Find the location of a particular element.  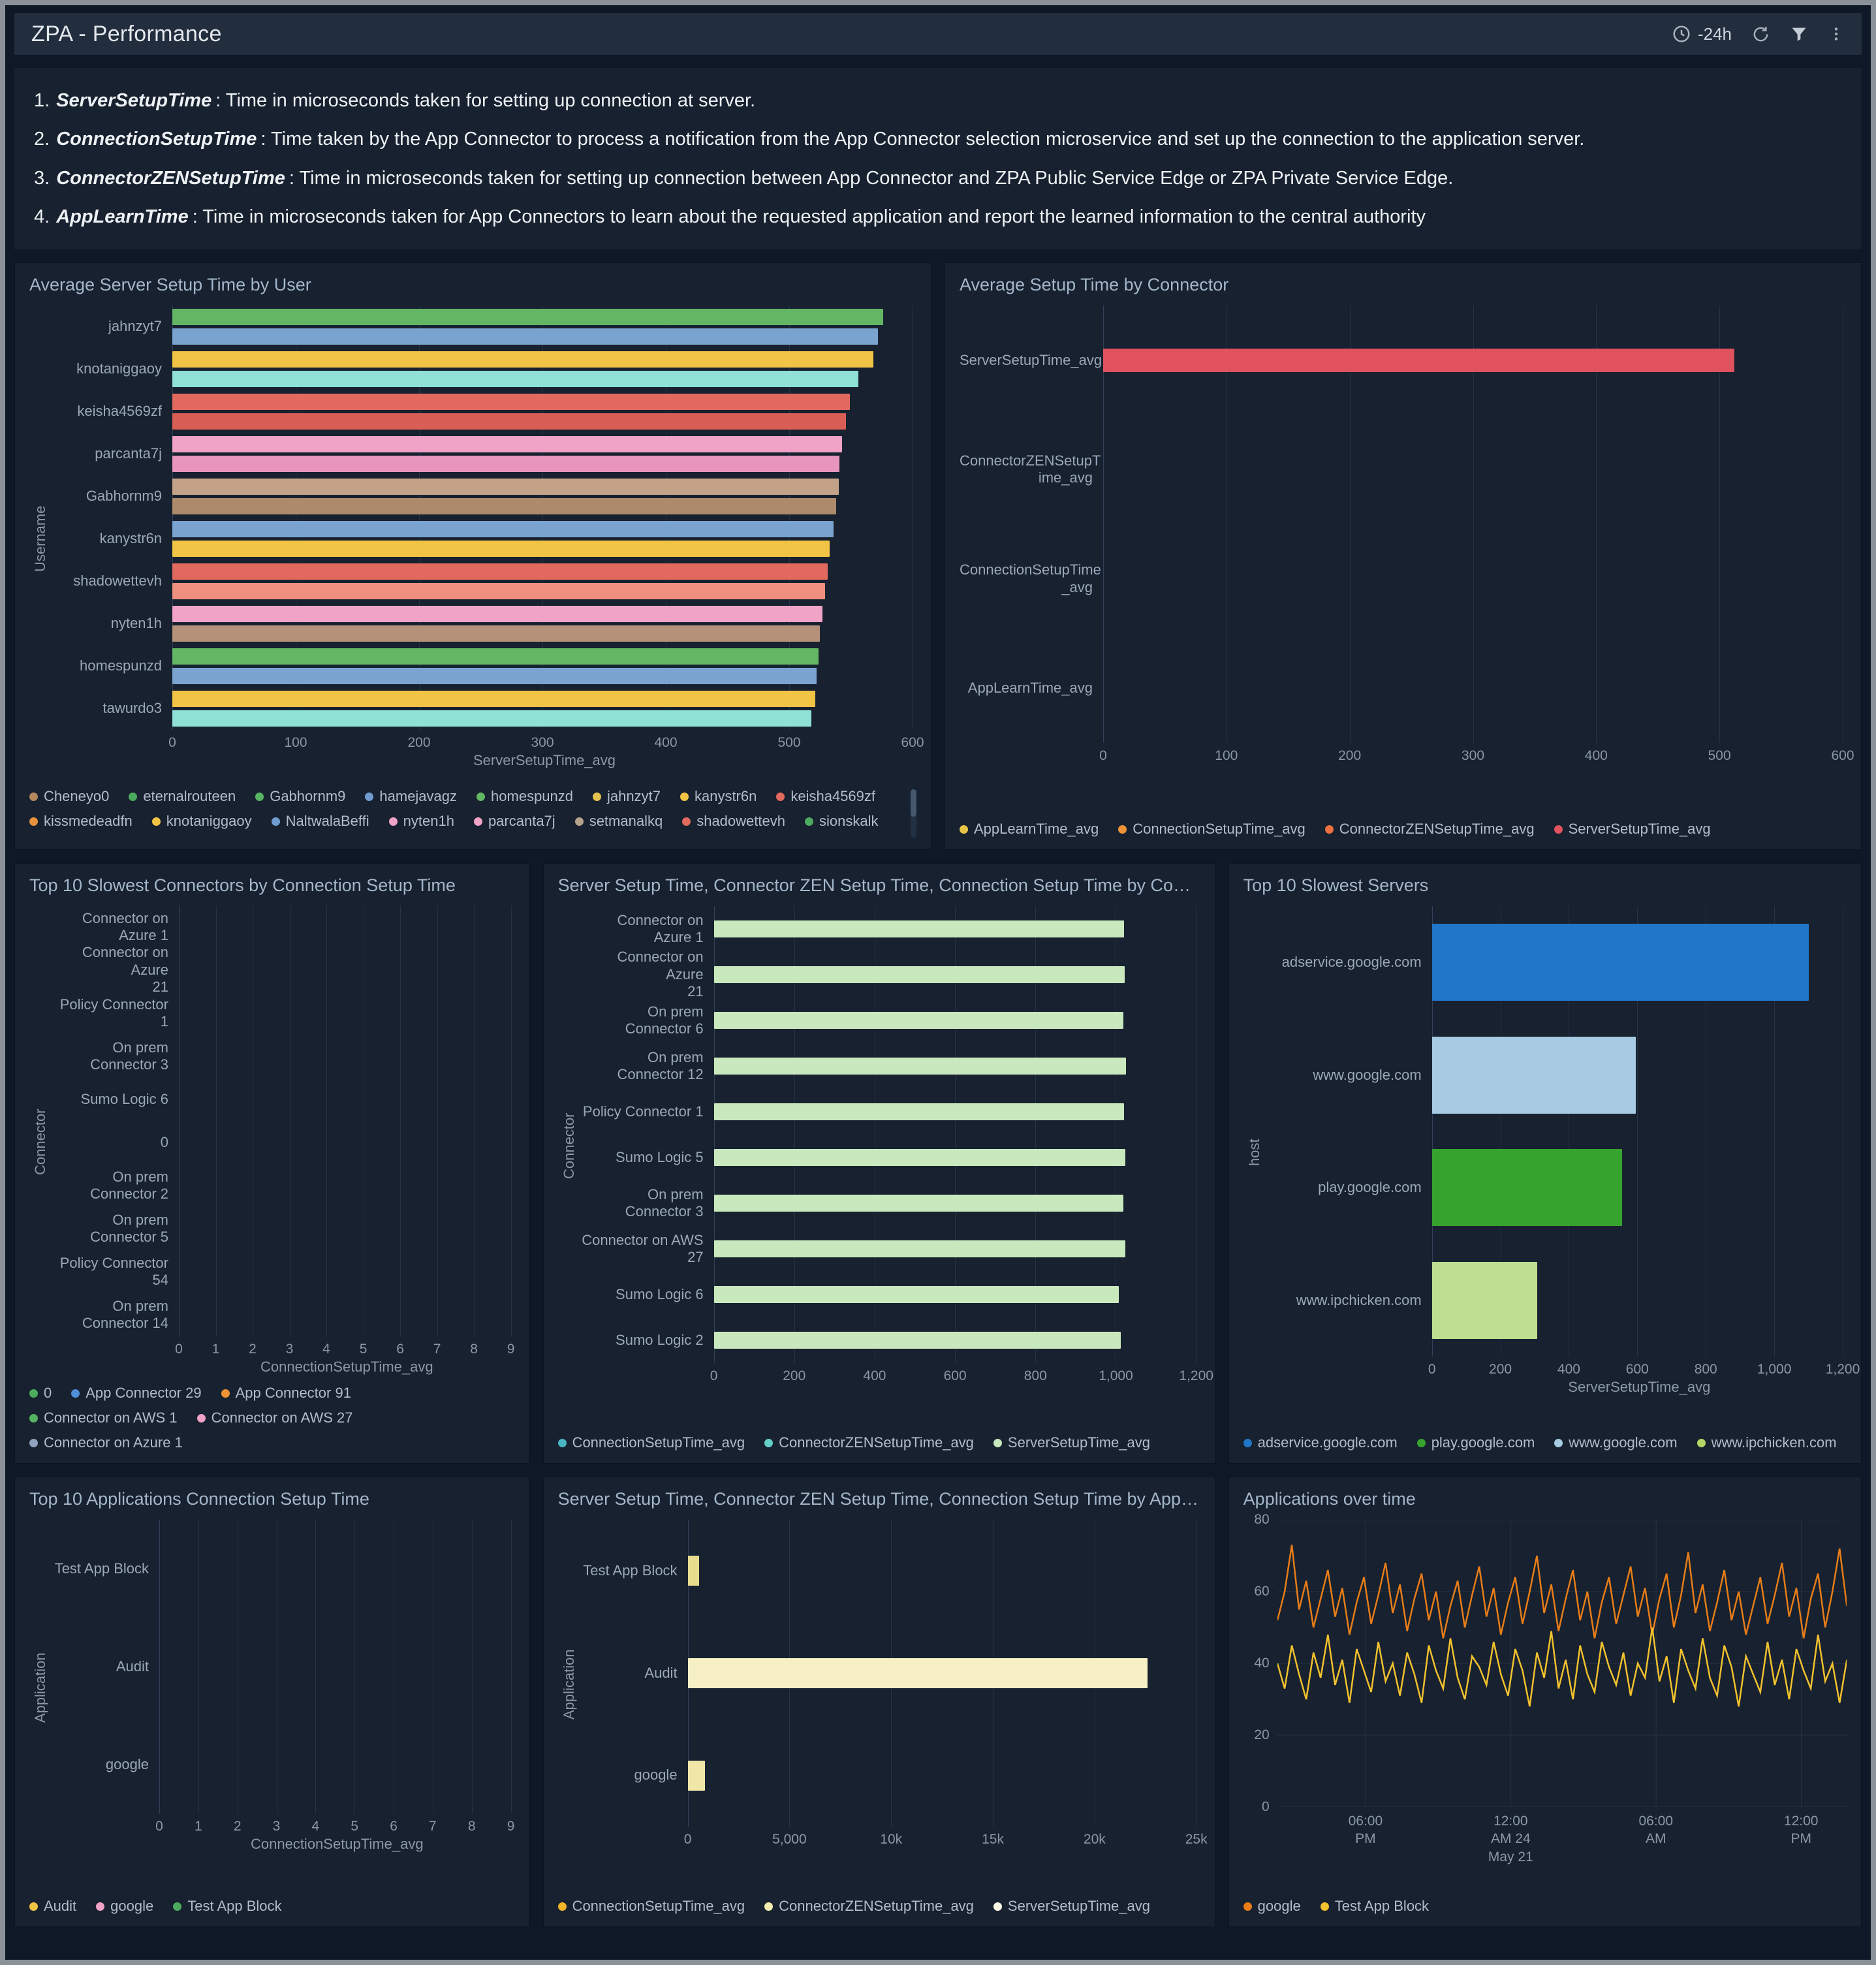

legend-label: setmanalkq is located at coordinates (626, 821).